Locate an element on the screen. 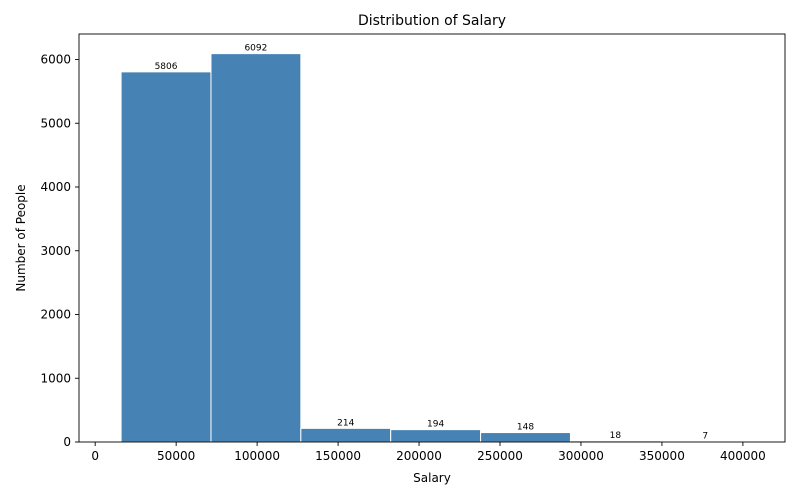  chart-title: Distribution of Salary is located at coordinates (432, 21).